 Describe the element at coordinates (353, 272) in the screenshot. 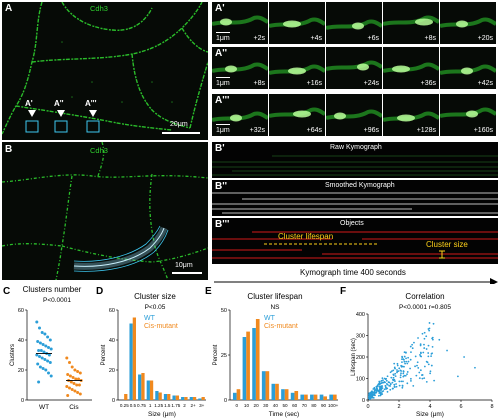

I see `kymo-time-axis-label: Kymograph time 400 seconds` at that location.